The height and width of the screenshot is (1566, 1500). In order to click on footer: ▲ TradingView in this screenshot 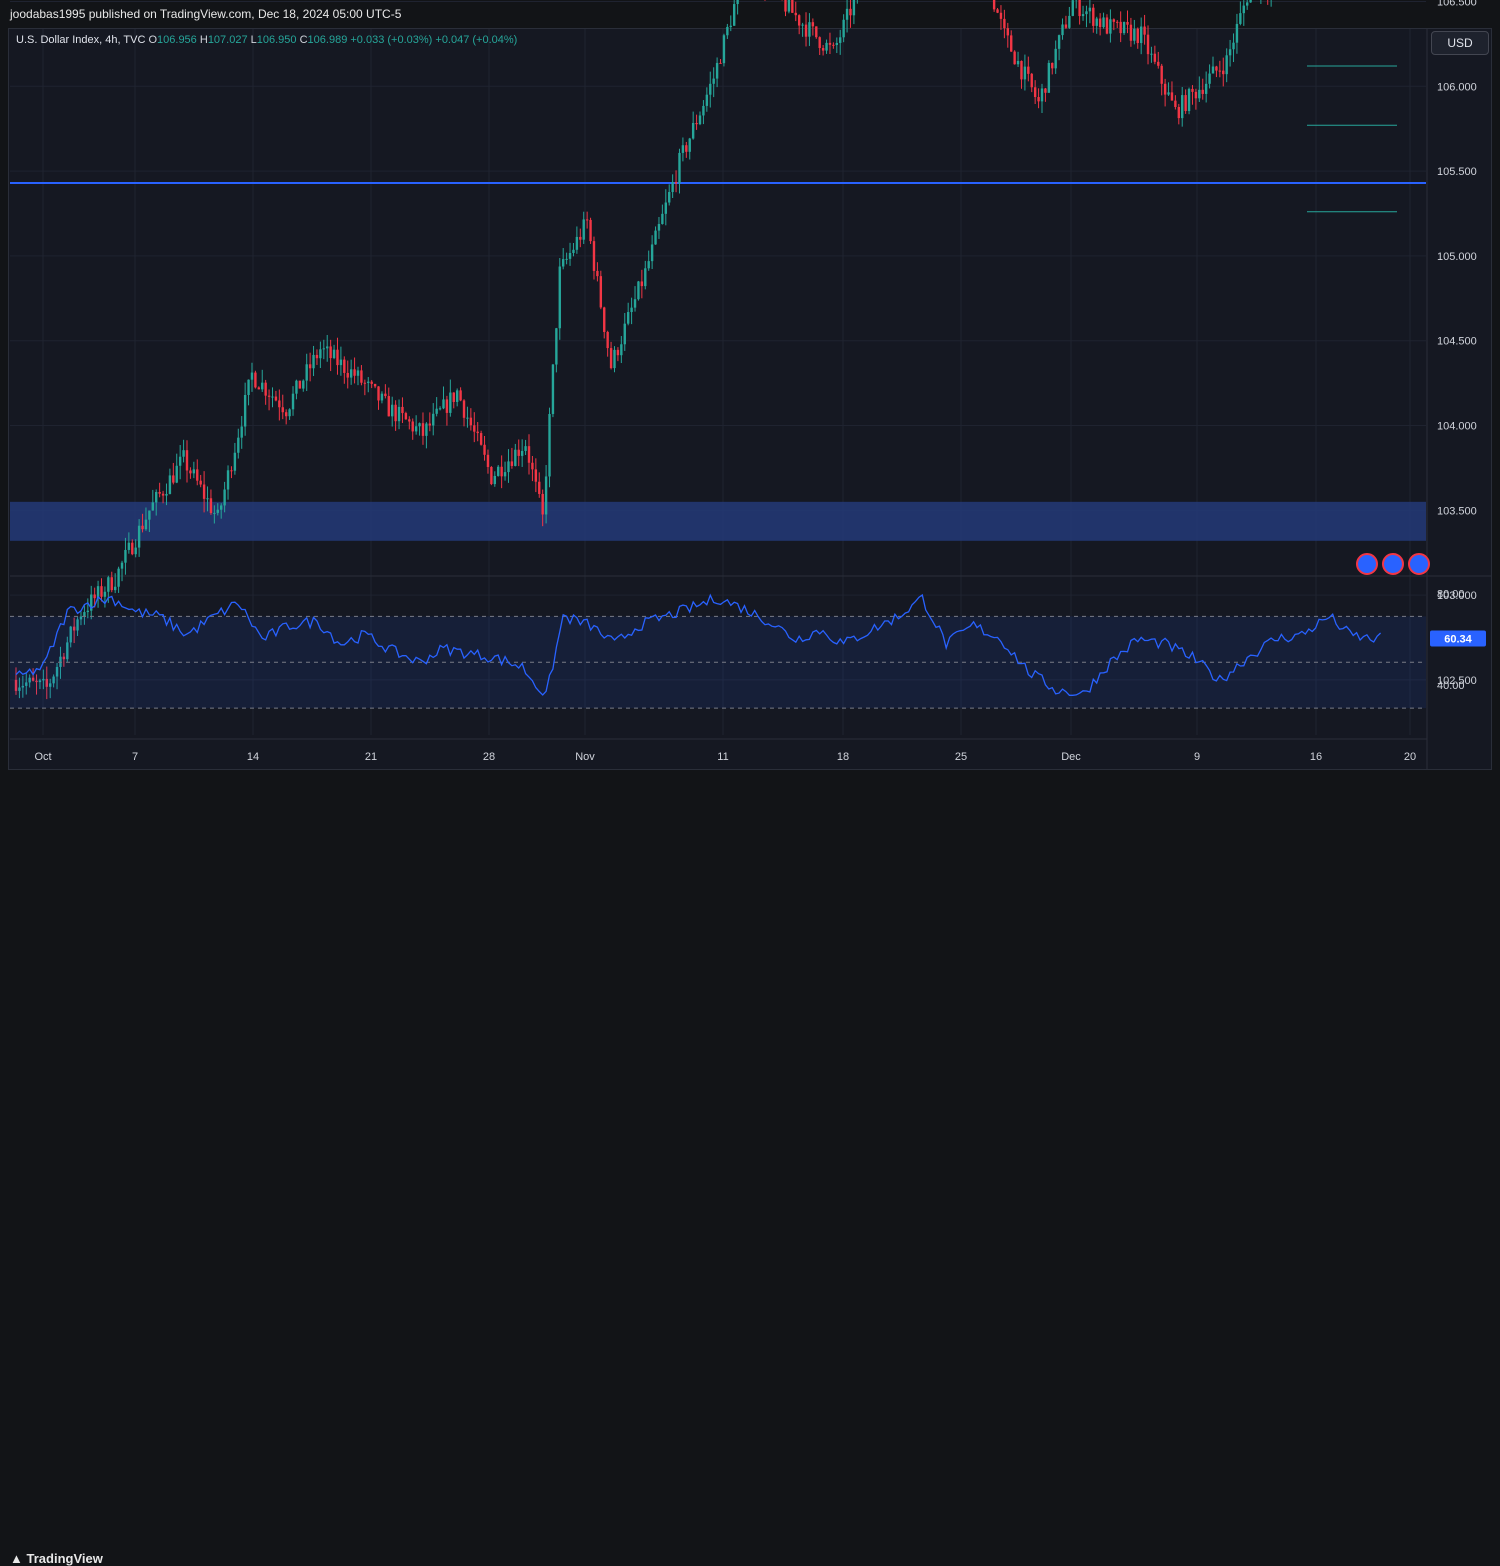, I will do `click(750, 787)`.